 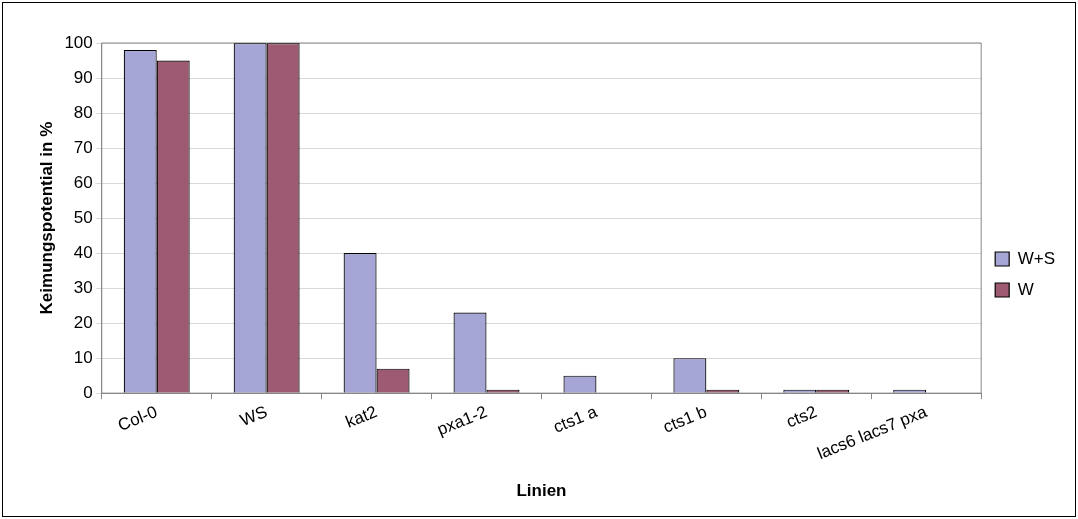 I want to click on y-axis-title: Keimungspotential in %, so click(x=46, y=218).